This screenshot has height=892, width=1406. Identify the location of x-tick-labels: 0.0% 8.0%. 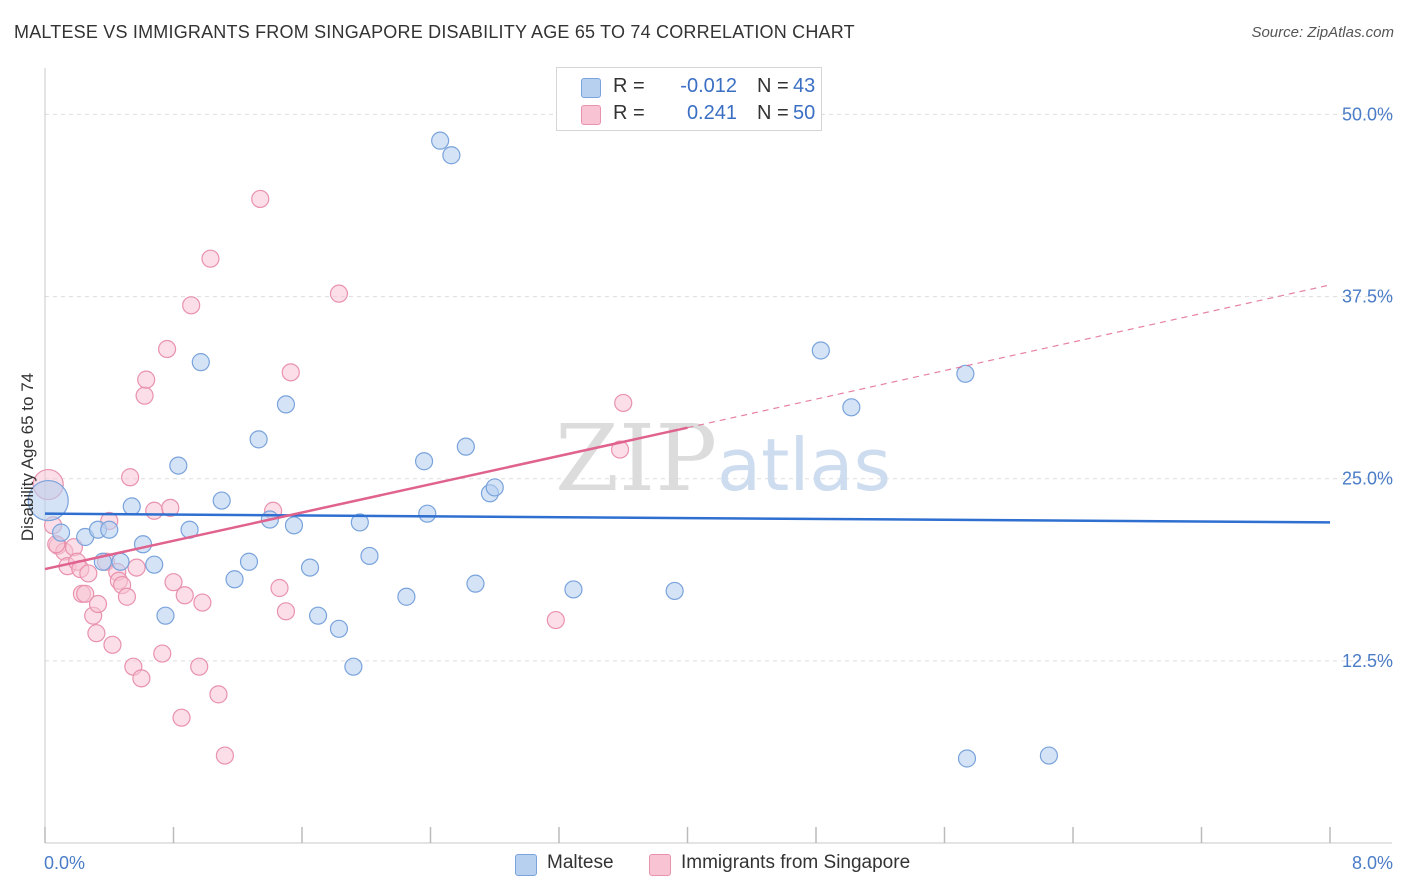
(718, 863).